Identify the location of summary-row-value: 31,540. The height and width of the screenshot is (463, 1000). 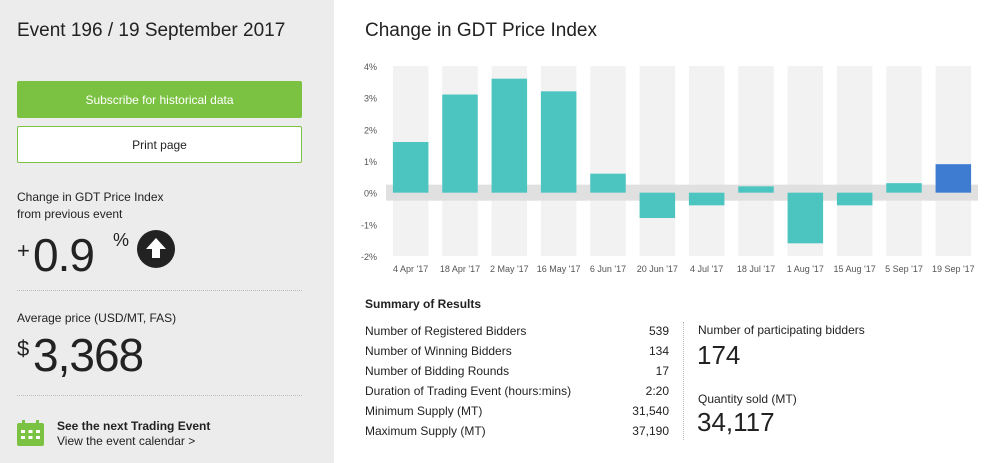
(650, 411).